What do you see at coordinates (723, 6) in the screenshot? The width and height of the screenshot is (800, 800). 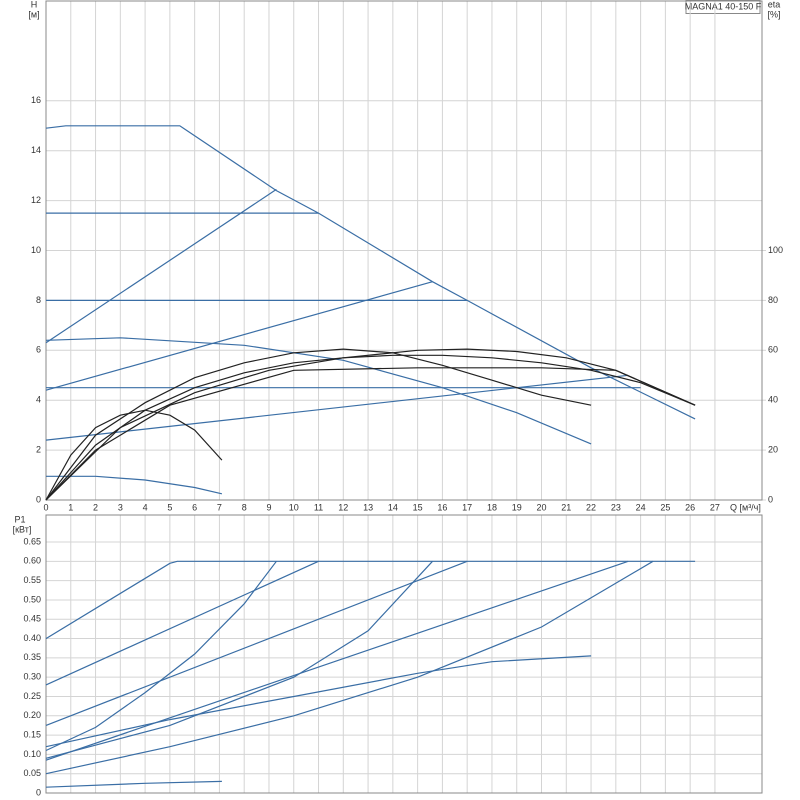 I see `chart-title: MAGNA1 40-150 F` at bounding box center [723, 6].